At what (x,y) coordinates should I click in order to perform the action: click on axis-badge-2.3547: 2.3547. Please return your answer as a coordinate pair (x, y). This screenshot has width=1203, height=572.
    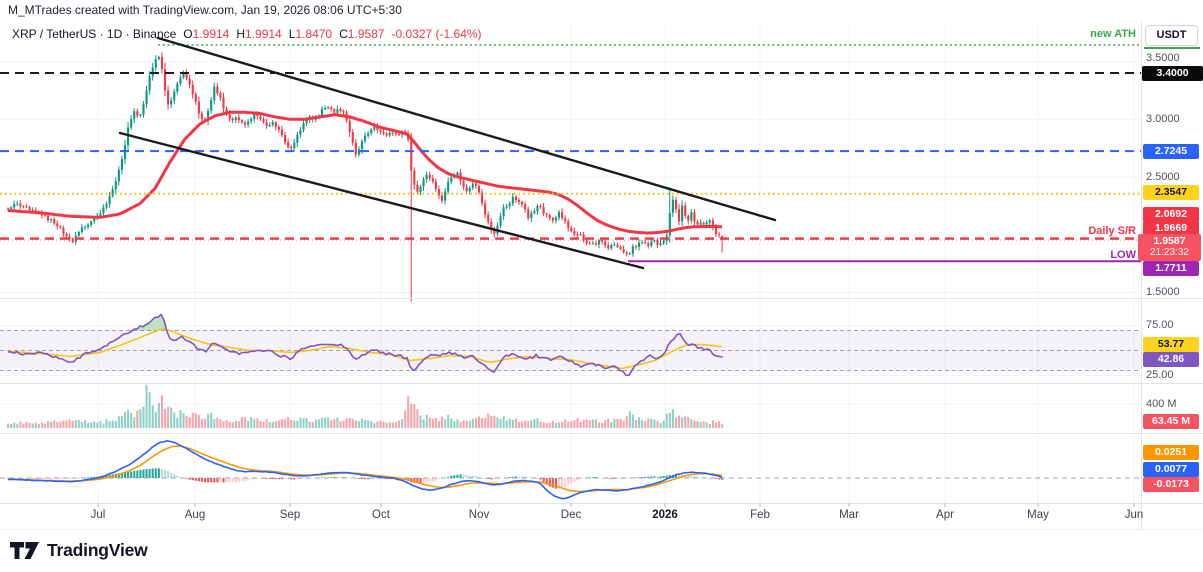
    Looking at the image, I should click on (1171, 192).